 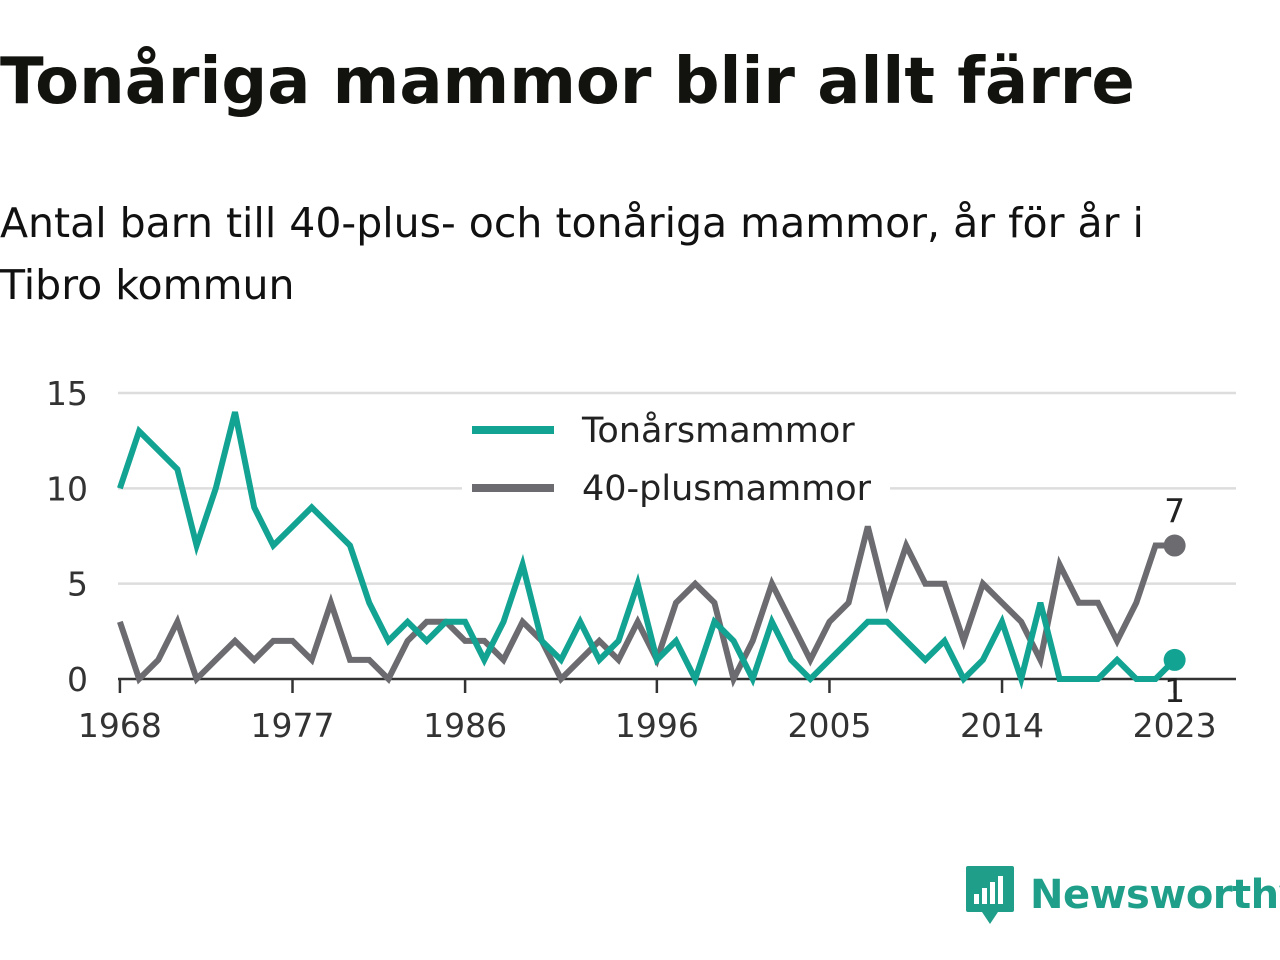 I want to click on x-tick-label: 1986, so click(x=465, y=725).